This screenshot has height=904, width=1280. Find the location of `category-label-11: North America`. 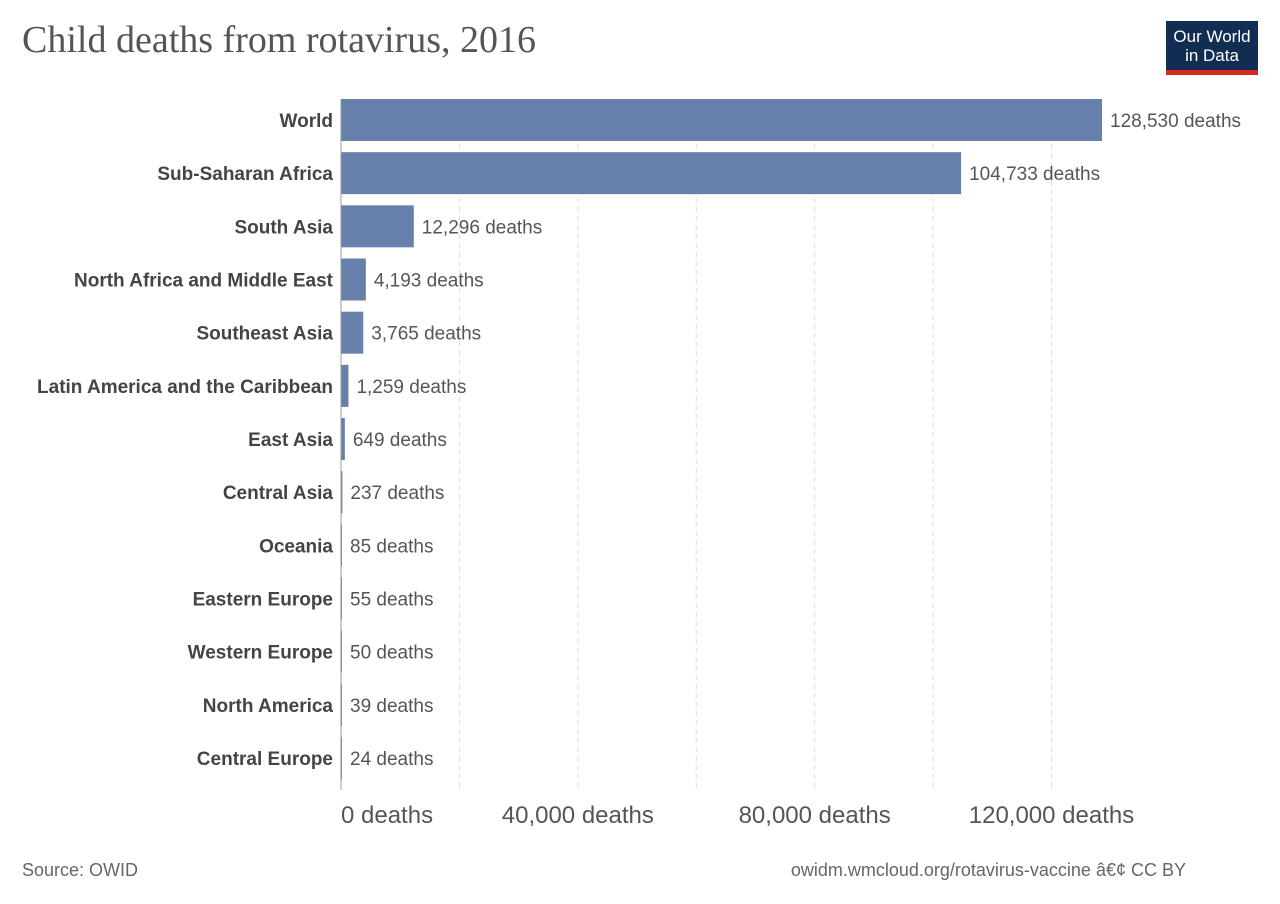

category-label-11: North America is located at coordinates (268, 706).